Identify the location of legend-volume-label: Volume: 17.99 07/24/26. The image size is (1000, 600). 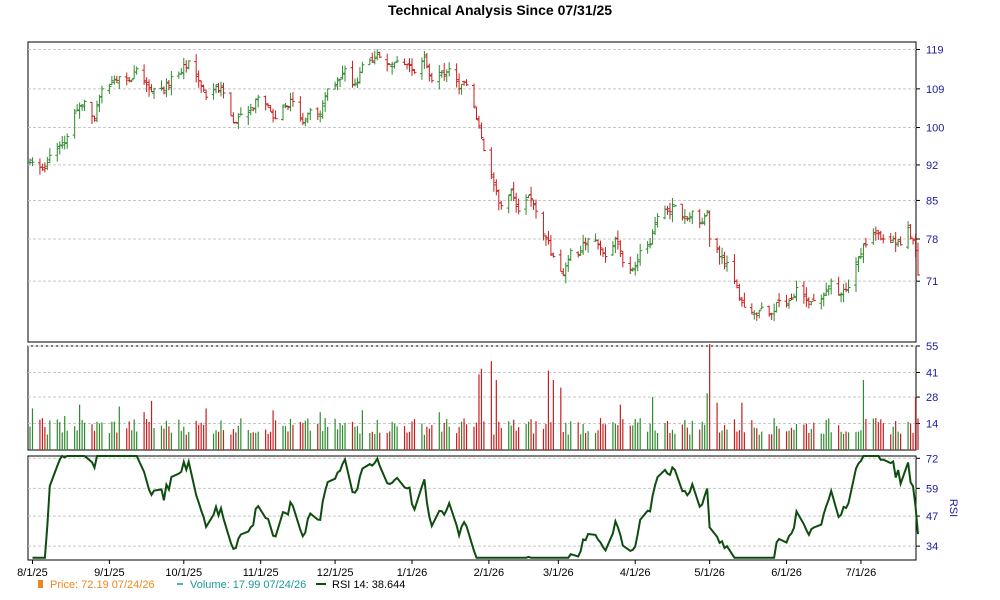
(248, 585).